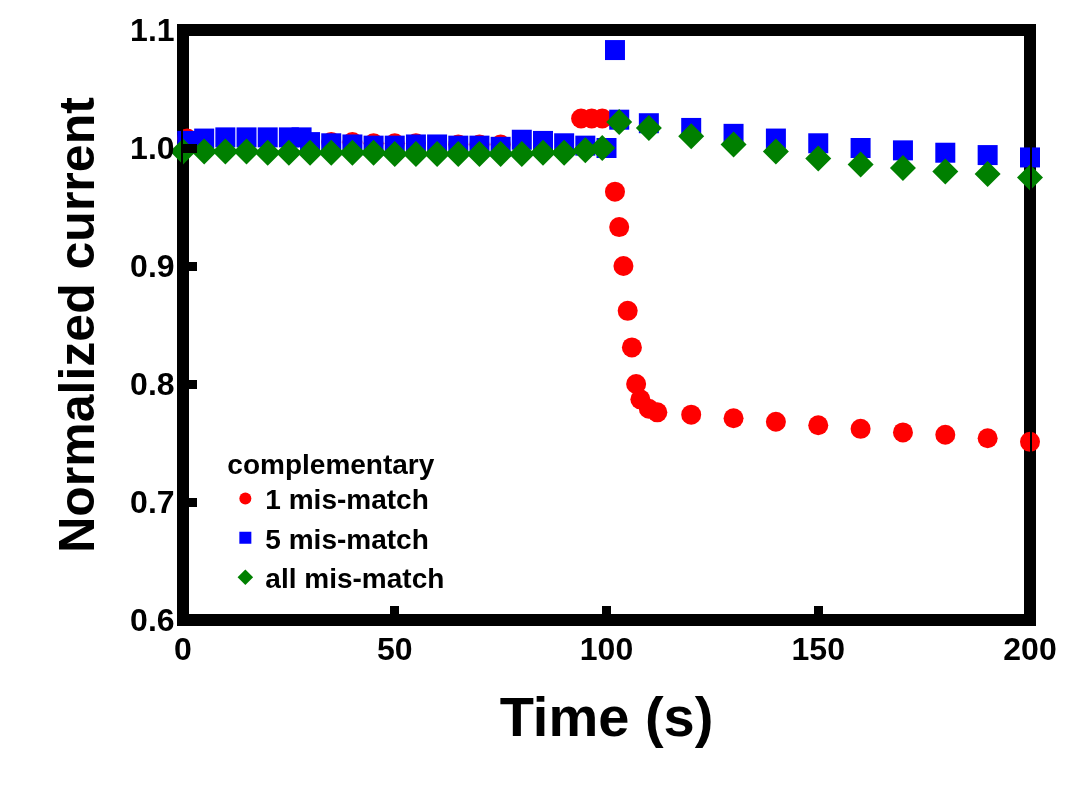 The height and width of the screenshot is (791, 1074). I want to click on x-tick-label: 100, so click(606, 649).